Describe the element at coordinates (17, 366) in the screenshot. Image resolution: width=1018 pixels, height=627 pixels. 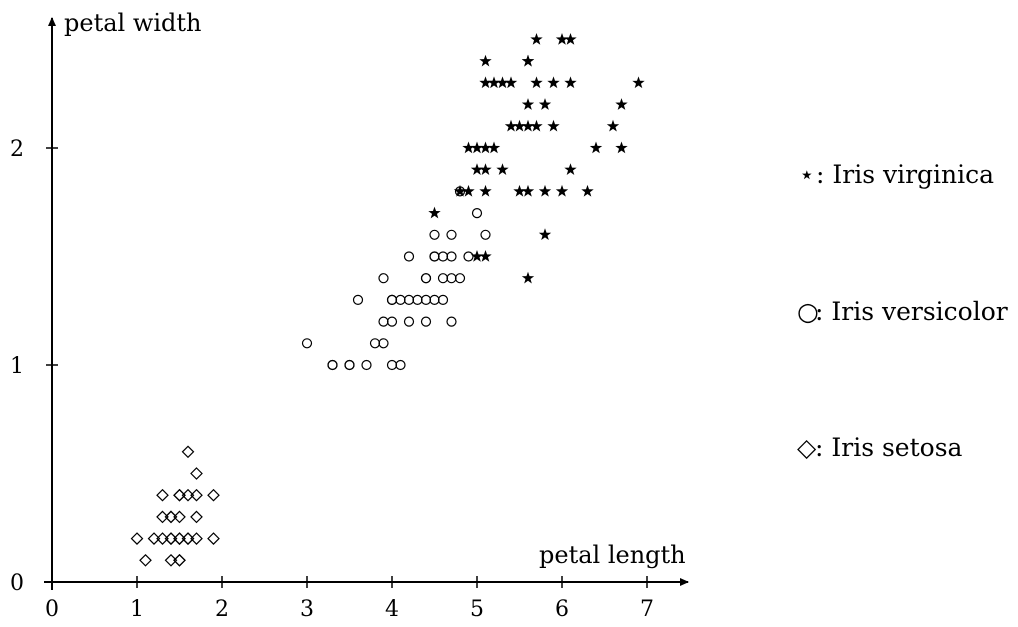
I see `y-tick-label: 1` at that location.